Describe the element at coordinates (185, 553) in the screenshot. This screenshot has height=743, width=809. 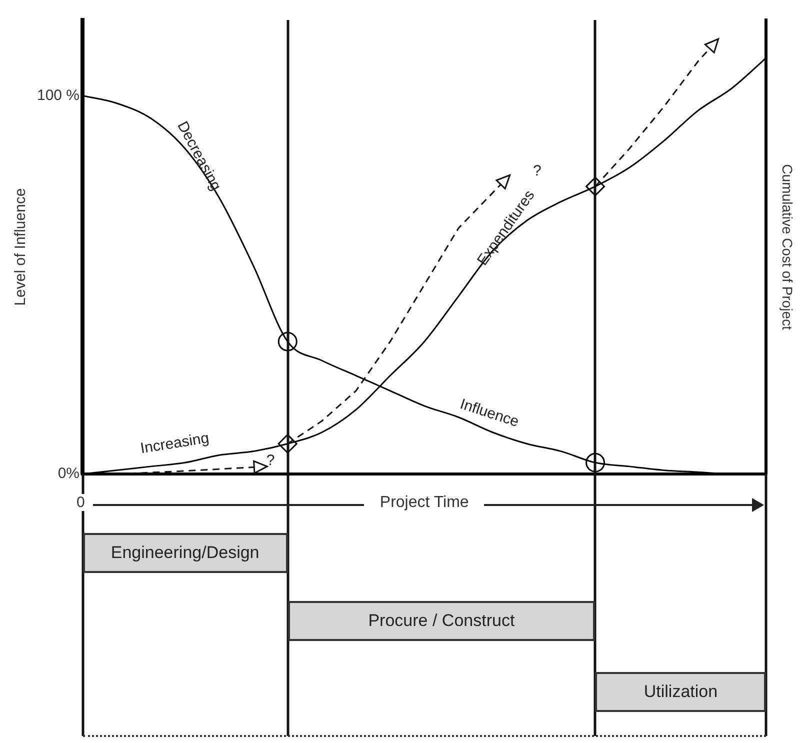
I see `phase-box: Engineering/Design` at that location.